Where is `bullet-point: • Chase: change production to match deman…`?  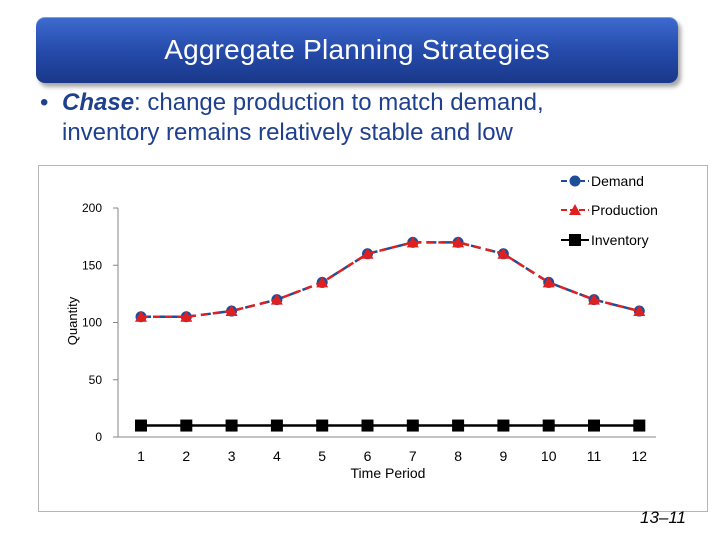
bullet-point: • Chase: change production to match deman… is located at coordinates (370, 118).